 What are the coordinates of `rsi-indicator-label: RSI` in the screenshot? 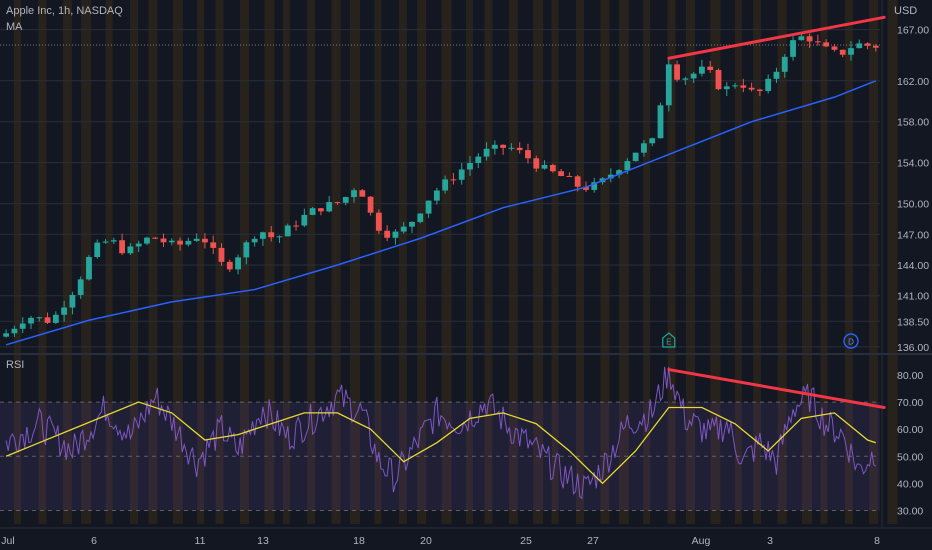 It's located at (15, 365).